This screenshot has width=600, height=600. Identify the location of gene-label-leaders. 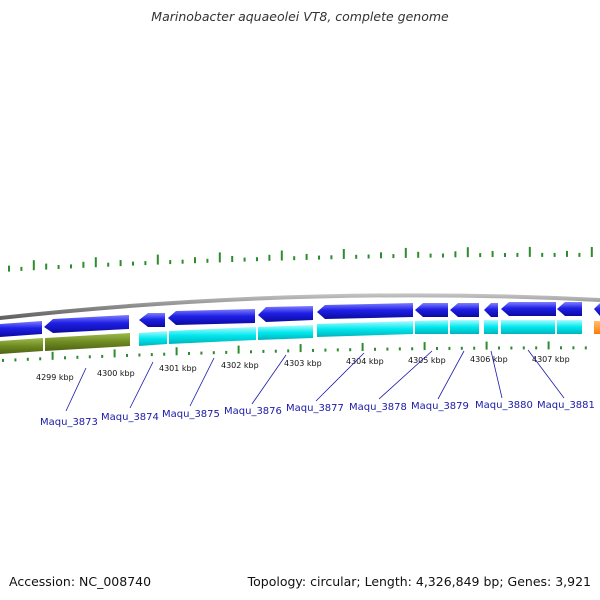
(315, 380).